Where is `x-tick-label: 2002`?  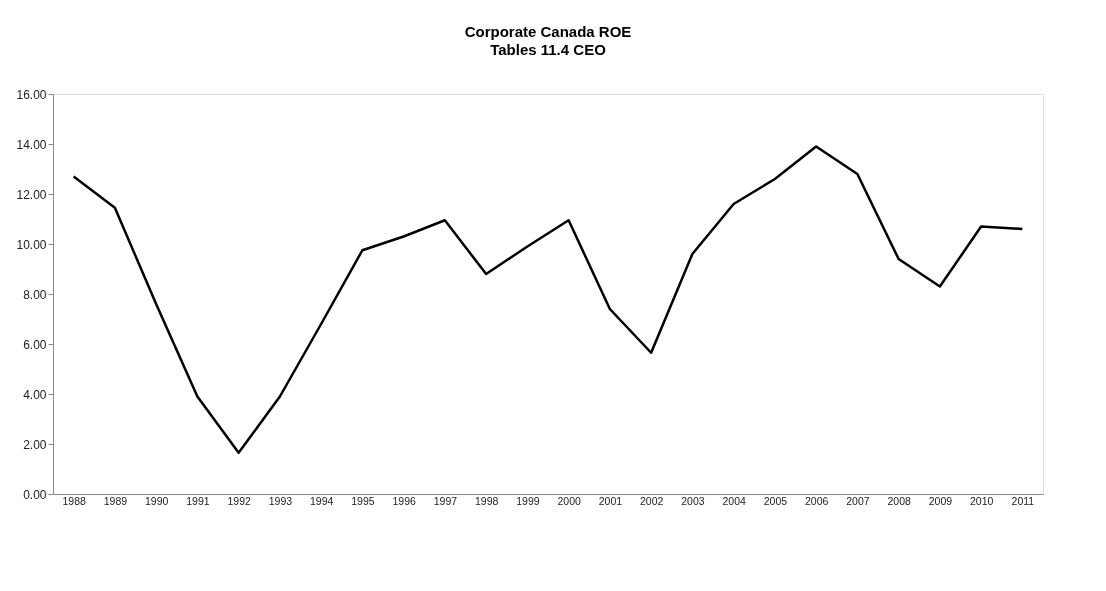 x-tick-label: 2002 is located at coordinates (651, 500).